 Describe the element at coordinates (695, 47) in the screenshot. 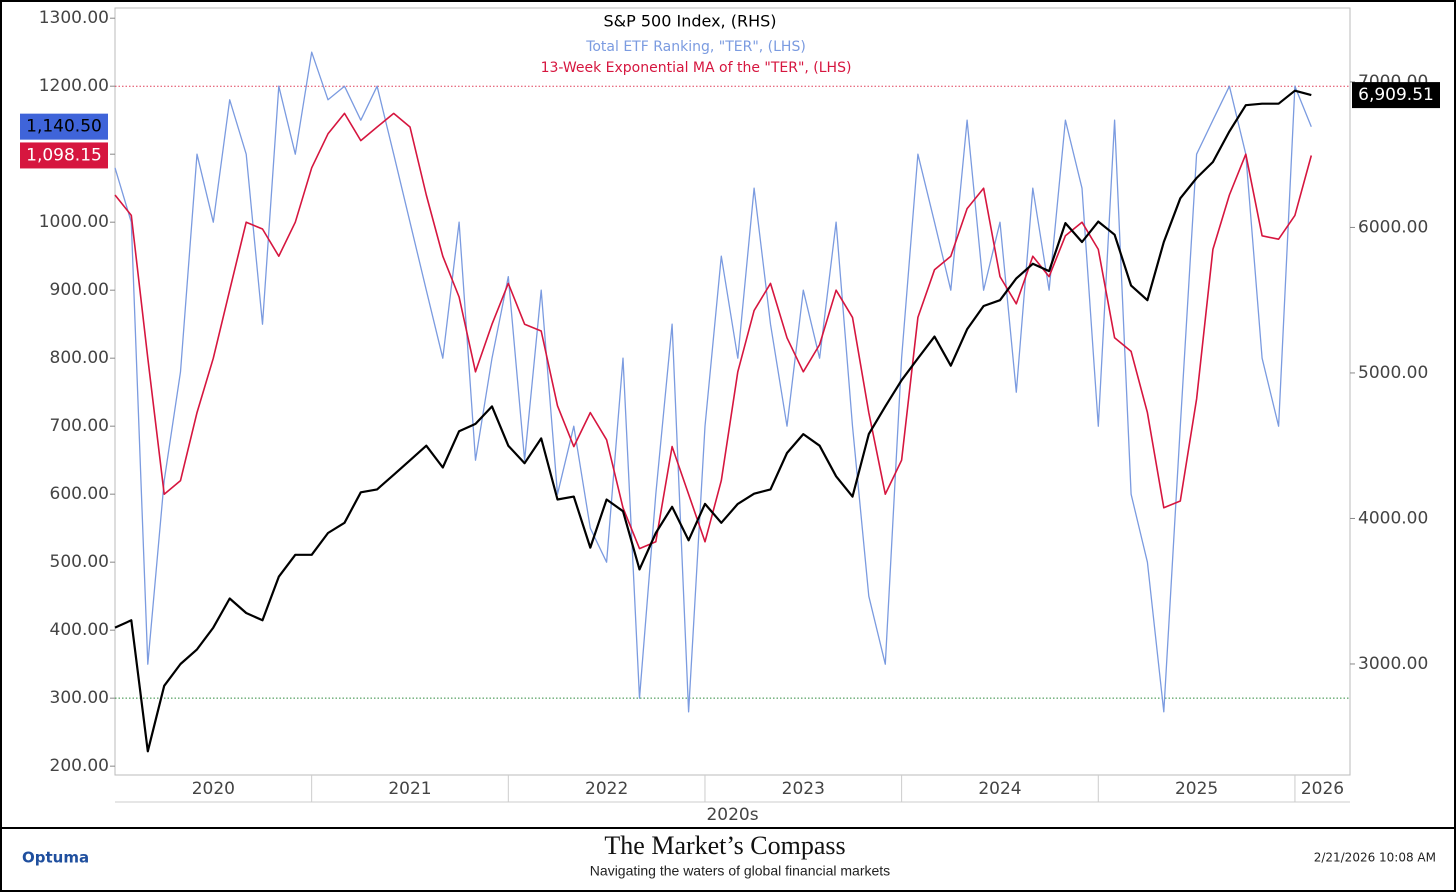

I see `legend-entry: Total ETF Ranking, "TER", (LHS)` at that location.